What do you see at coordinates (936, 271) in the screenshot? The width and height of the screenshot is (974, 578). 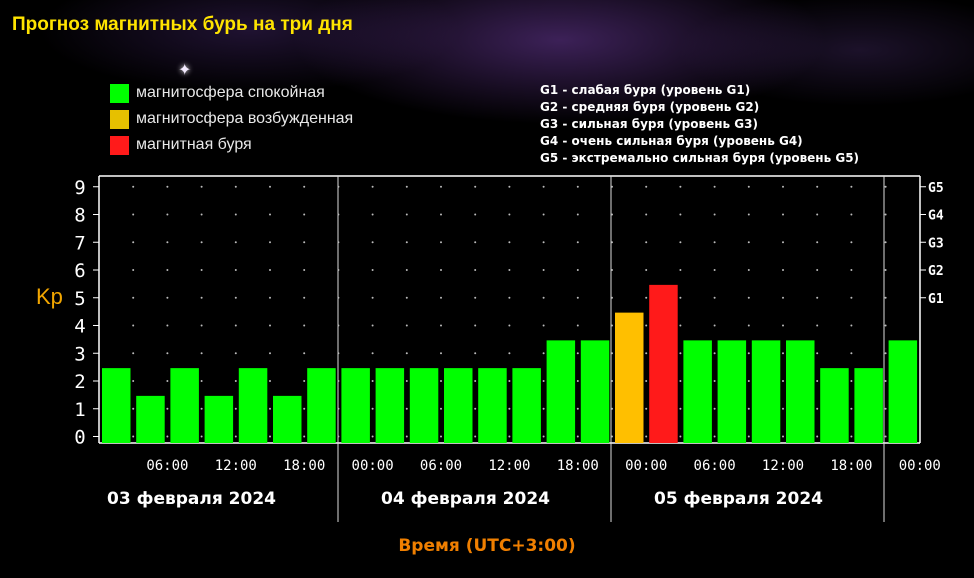 I see `g-tick-label-g2: G2` at bounding box center [936, 271].